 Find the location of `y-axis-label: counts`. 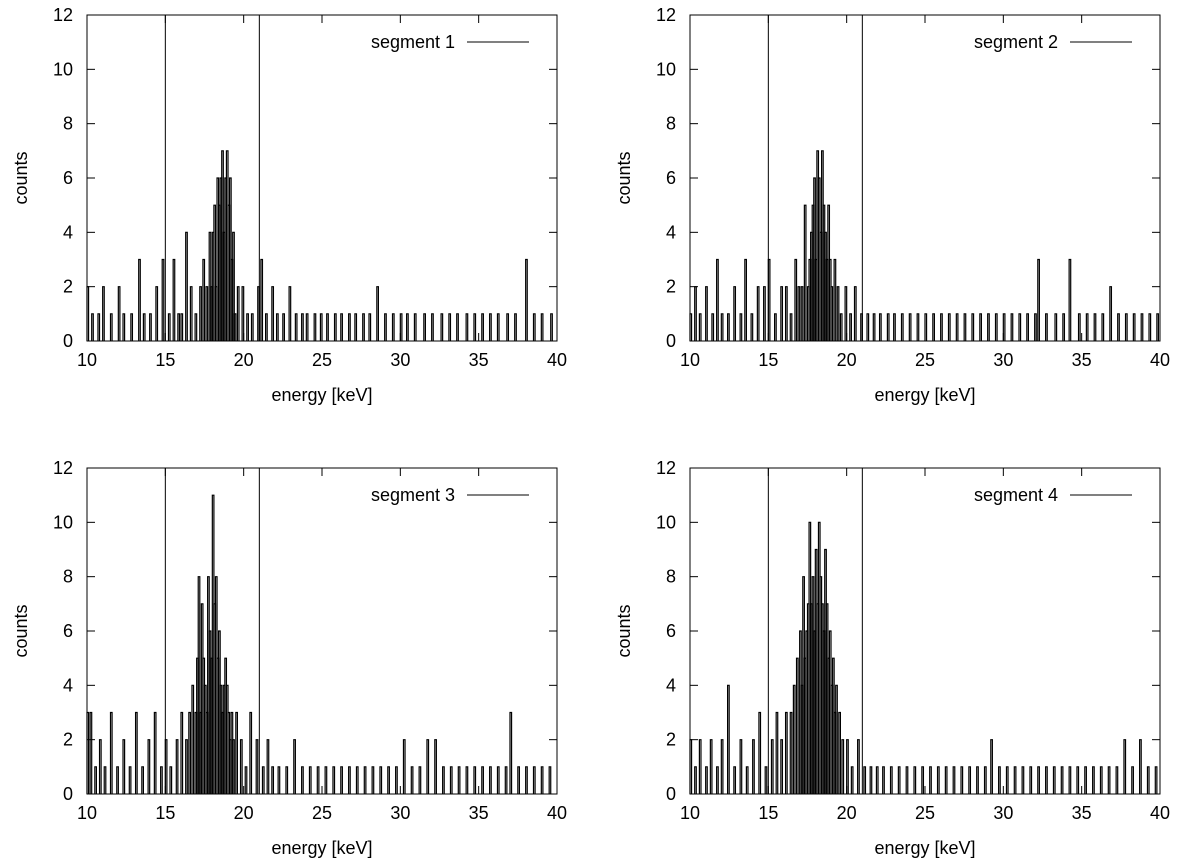

y-axis-label: counts is located at coordinates (21, 177).